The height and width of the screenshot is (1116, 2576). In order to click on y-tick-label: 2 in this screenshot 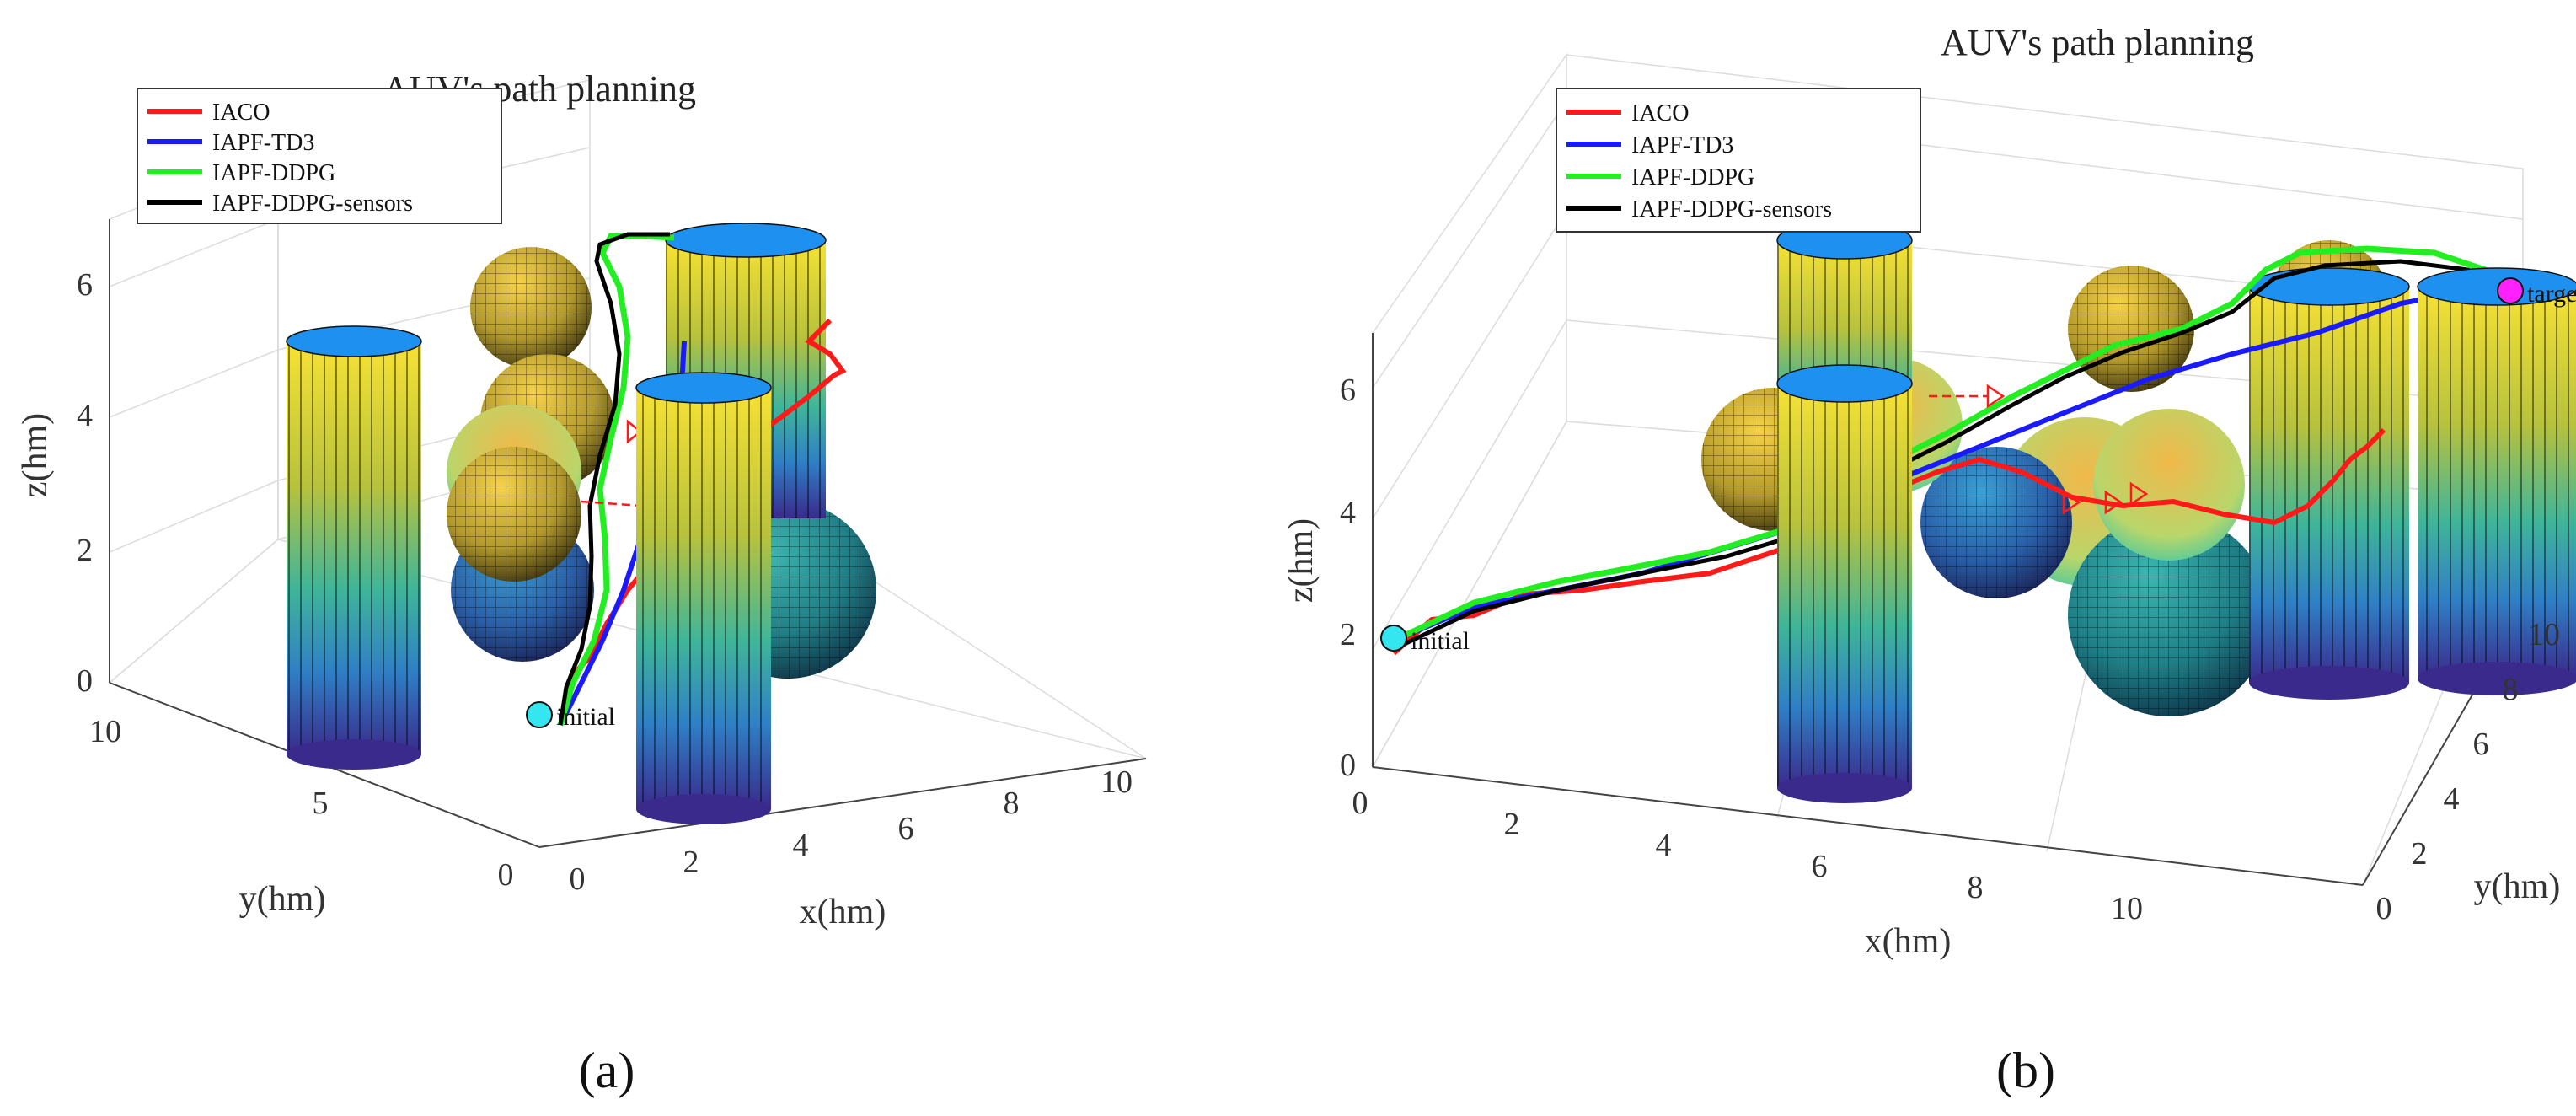, I will do `click(2420, 854)`.